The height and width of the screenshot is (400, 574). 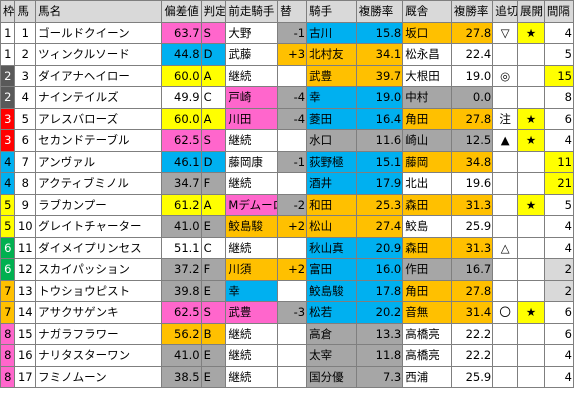 What do you see at coordinates (287, 161) in the screenshot?
I see `table-row: 4 7 アンヴァル 46.1 D 藤岡康 -1 荻野極 15.1 藤岡 34.8 11` at bounding box center [287, 161].